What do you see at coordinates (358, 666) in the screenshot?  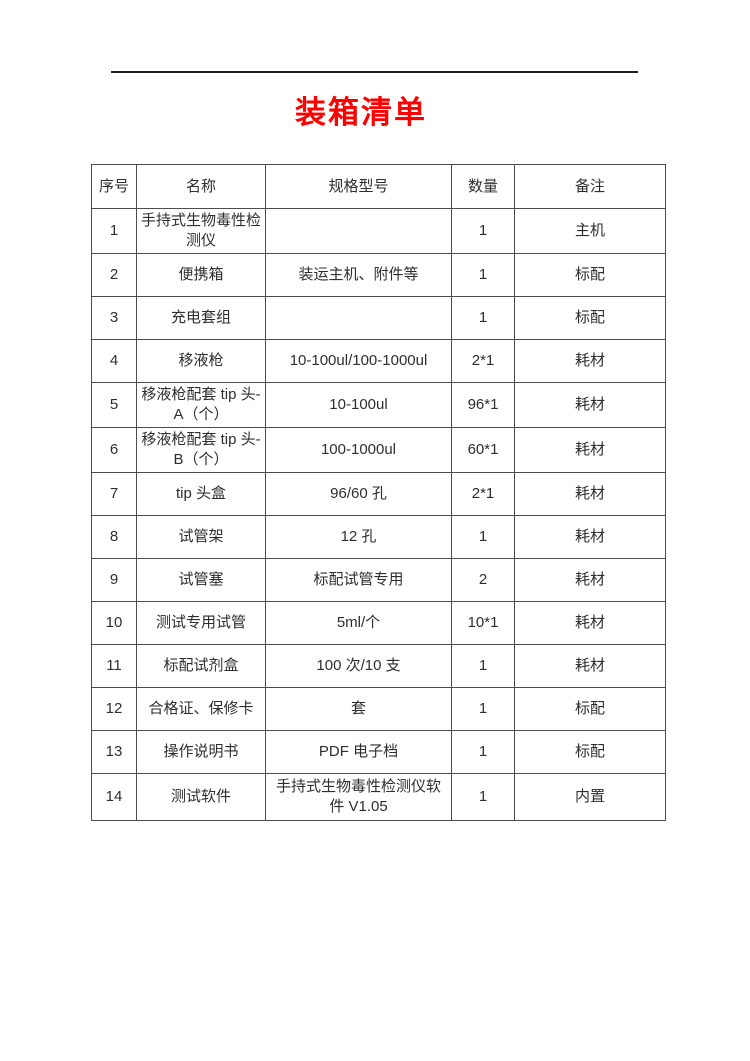 I see `cell-spec: 100 次/10 支` at bounding box center [358, 666].